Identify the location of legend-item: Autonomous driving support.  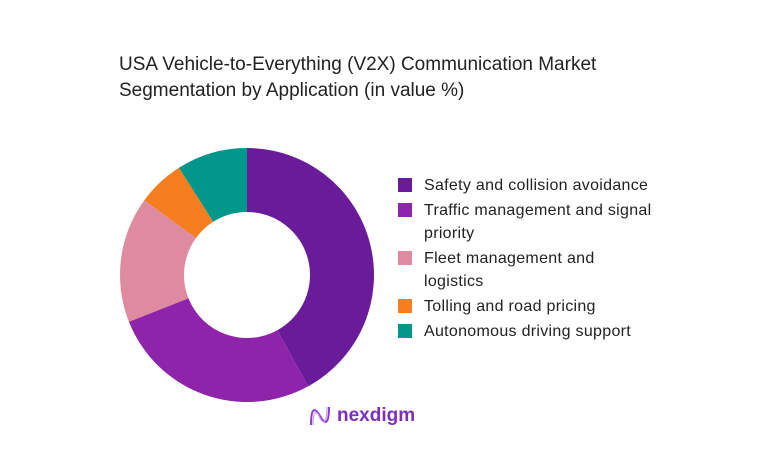
(526, 331).